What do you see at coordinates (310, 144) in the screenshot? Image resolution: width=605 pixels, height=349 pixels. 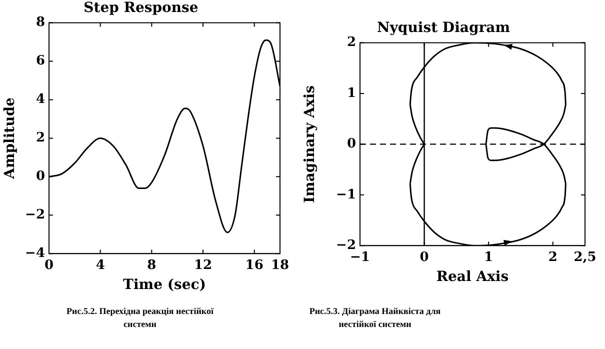 I see `y-axis-title: Imaginary Axis` at bounding box center [310, 144].